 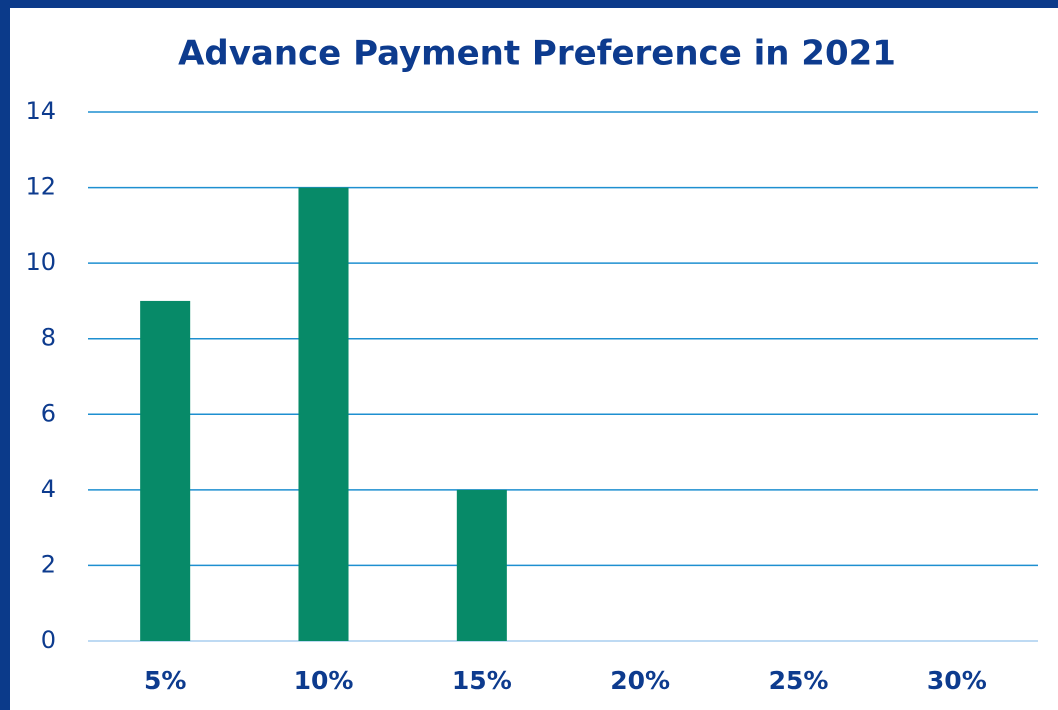 I want to click on x-tick-label: 20%, so click(x=640, y=680).